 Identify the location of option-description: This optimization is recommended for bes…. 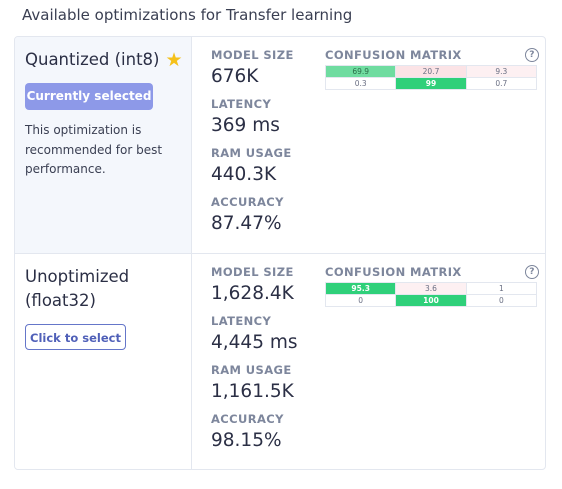
(94, 149).